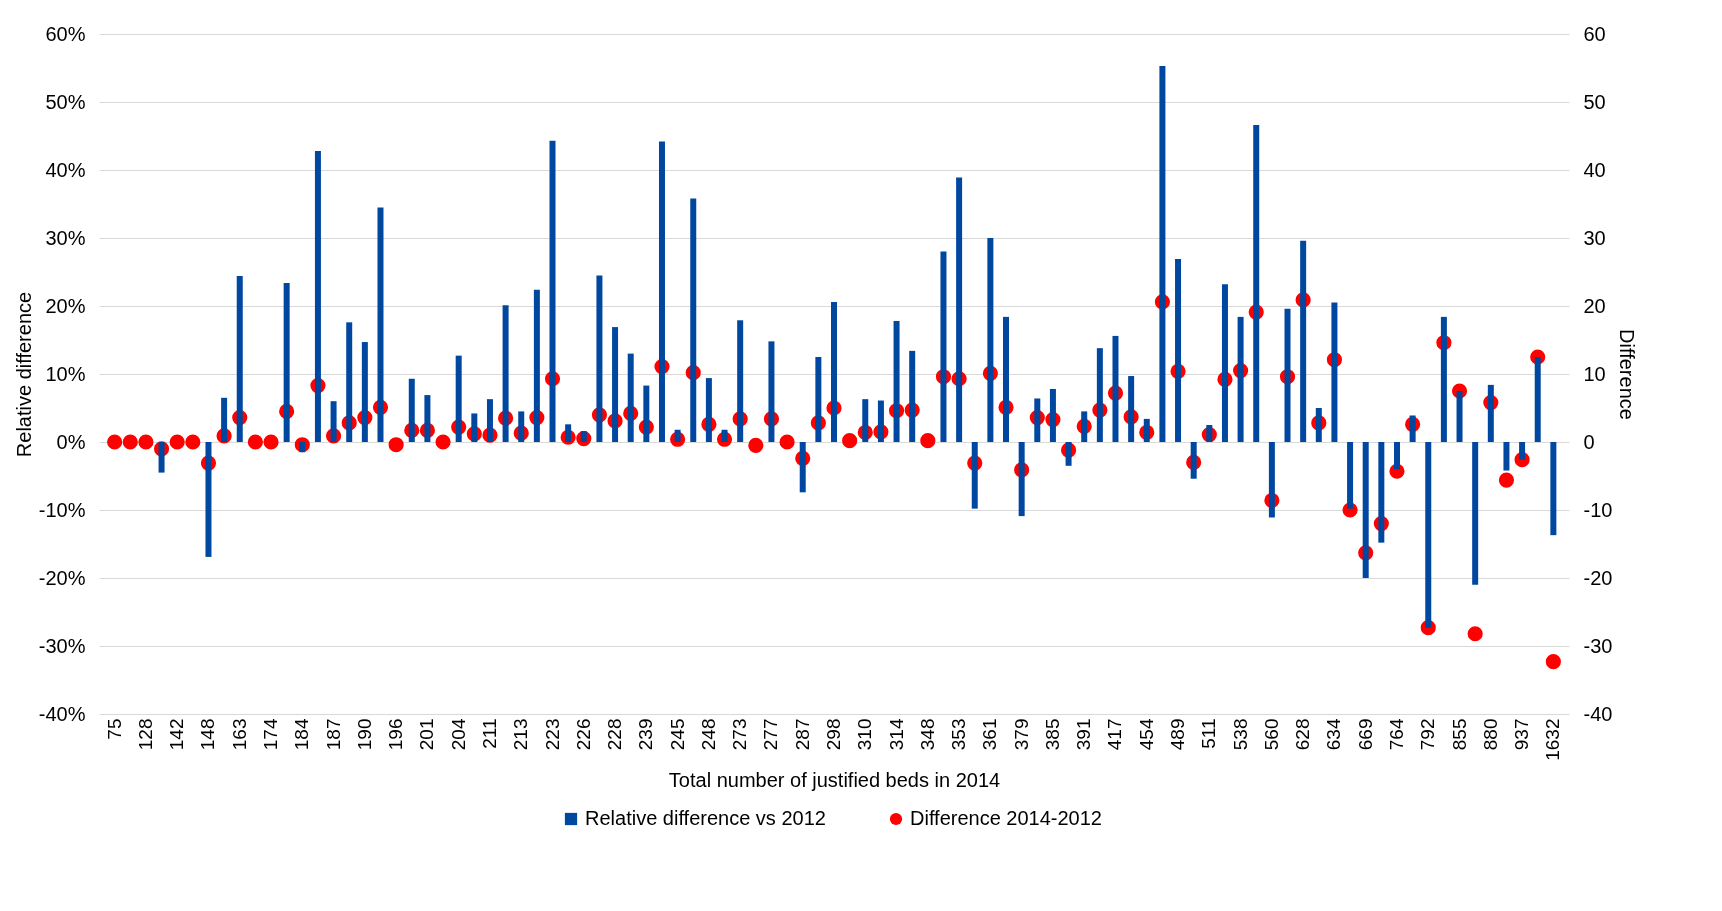  Describe the element at coordinates (705, 818) in the screenshot. I see `legend-label: Relative difference vs 2012` at that location.